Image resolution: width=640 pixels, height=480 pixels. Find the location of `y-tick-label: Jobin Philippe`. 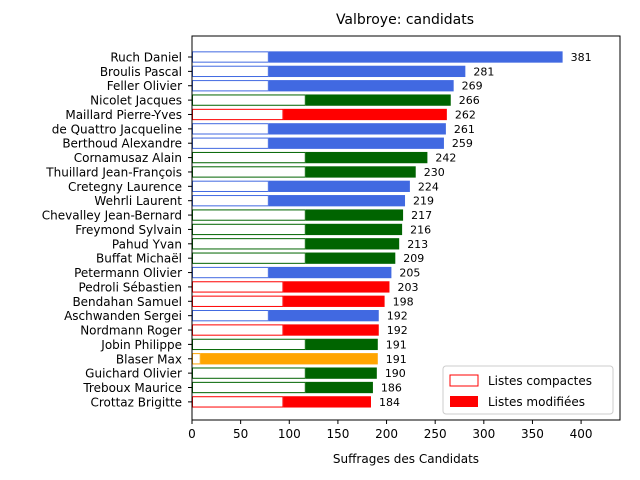

y-tick-label: Jobin Philippe is located at coordinates (141, 345).